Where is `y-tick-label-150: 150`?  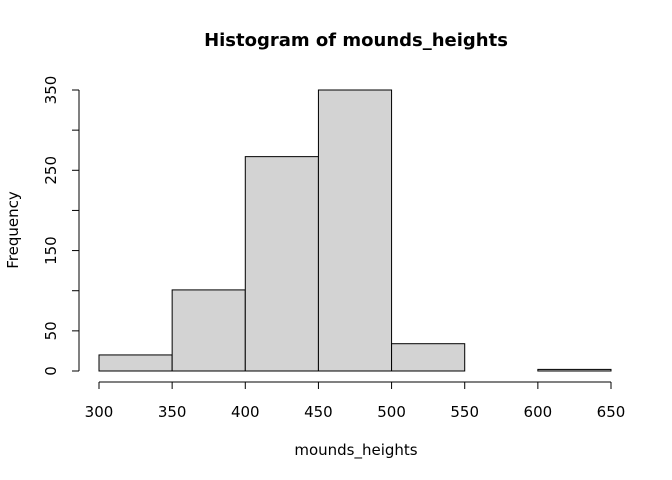 y-tick-label-150: 150 is located at coordinates (51, 250).